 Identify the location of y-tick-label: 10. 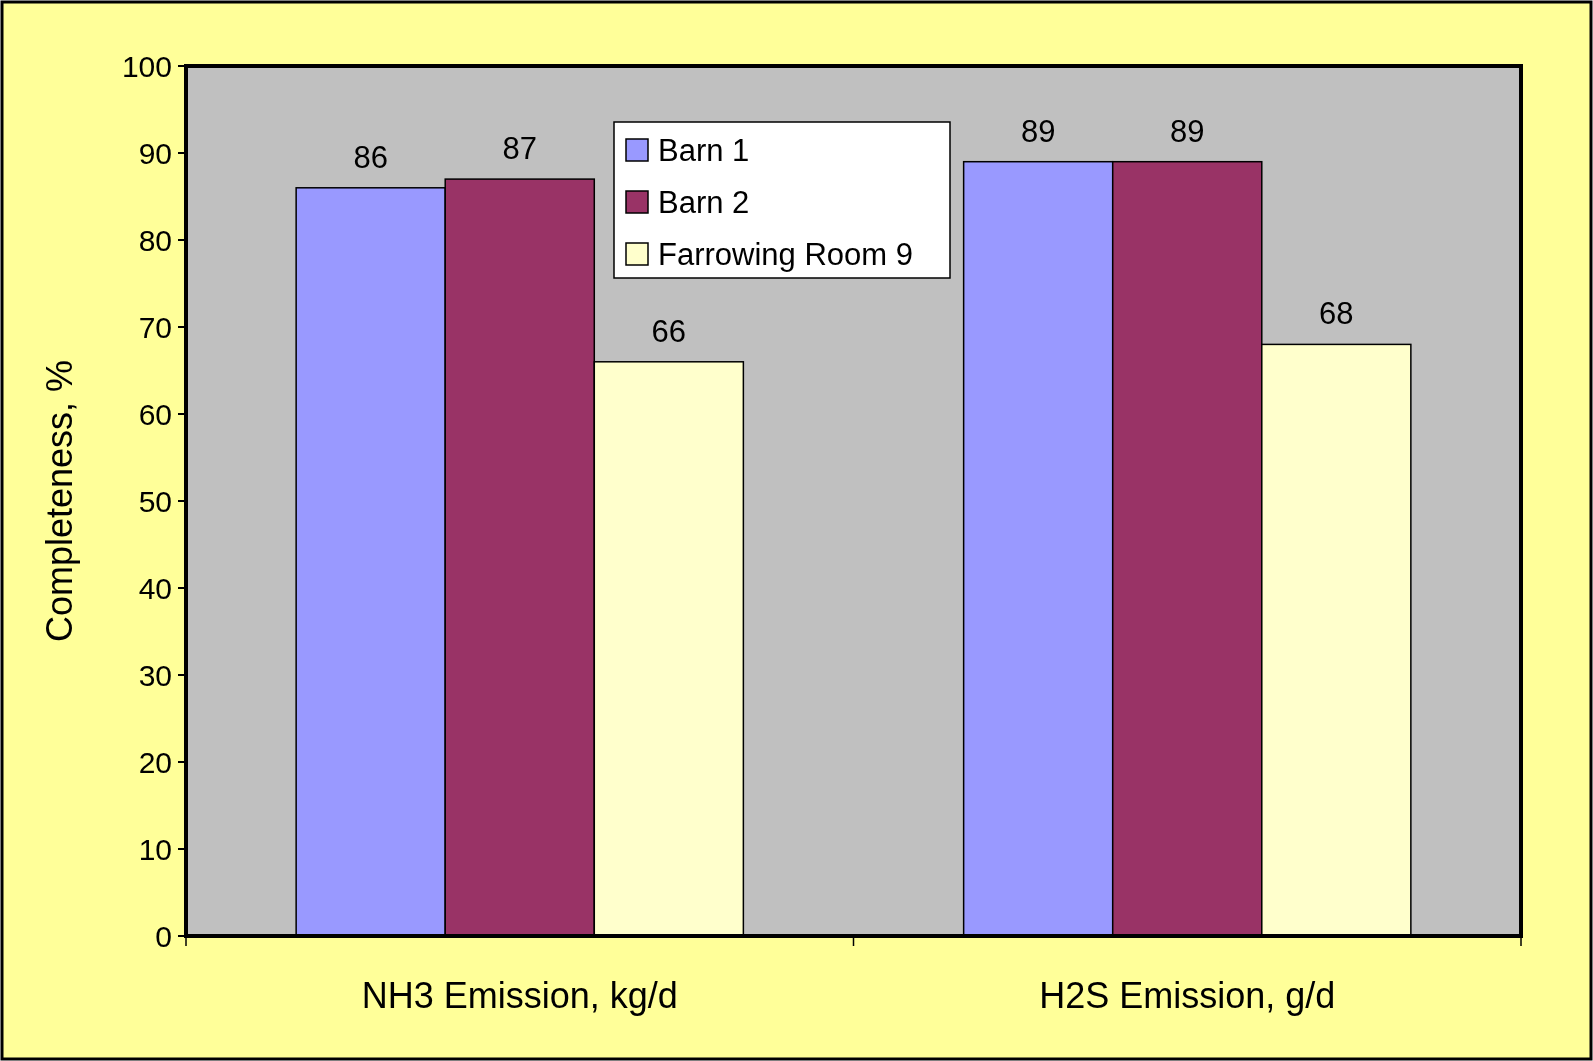
(155, 849).